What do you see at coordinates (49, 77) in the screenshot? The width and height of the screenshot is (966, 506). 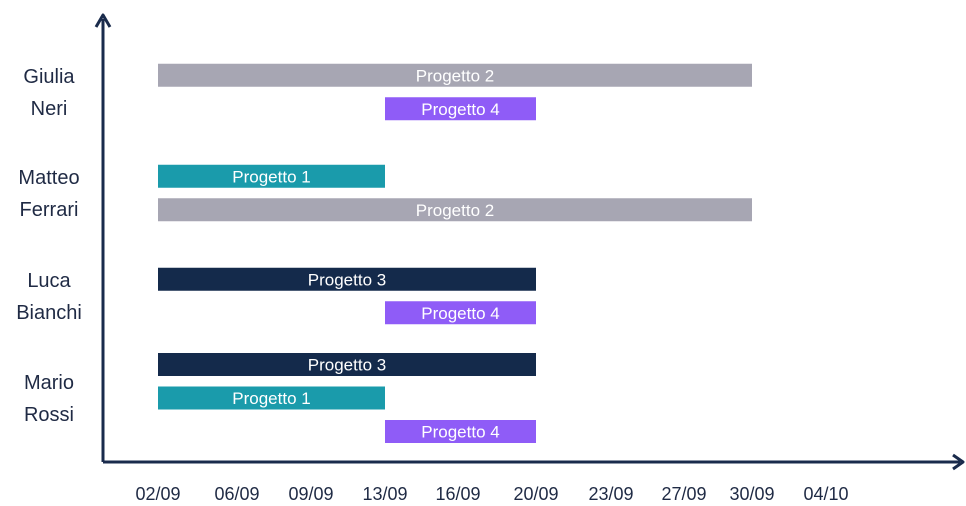 I see `person-name-line: Giulia` at bounding box center [49, 77].